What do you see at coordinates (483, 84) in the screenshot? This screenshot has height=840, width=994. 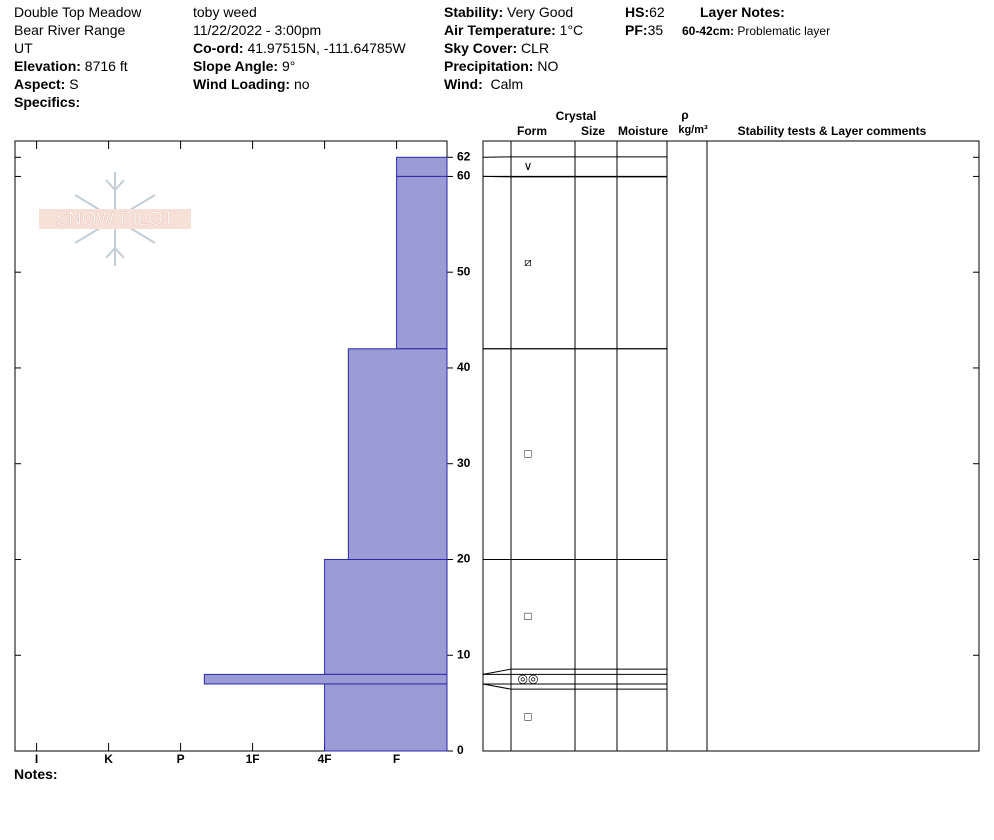 I see `wind-row: Wind: Calm` at bounding box center [483, 84].